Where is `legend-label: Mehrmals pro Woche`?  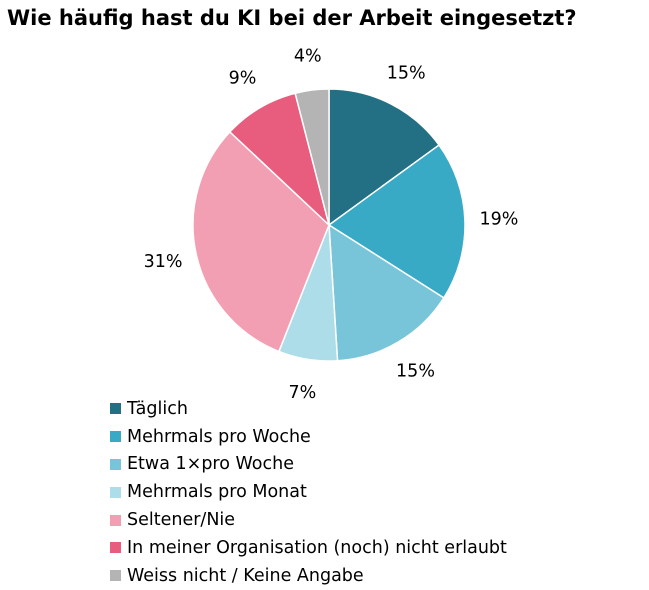
legend-label: Mehrmals pro Woche is located at coordinates (219, 436).